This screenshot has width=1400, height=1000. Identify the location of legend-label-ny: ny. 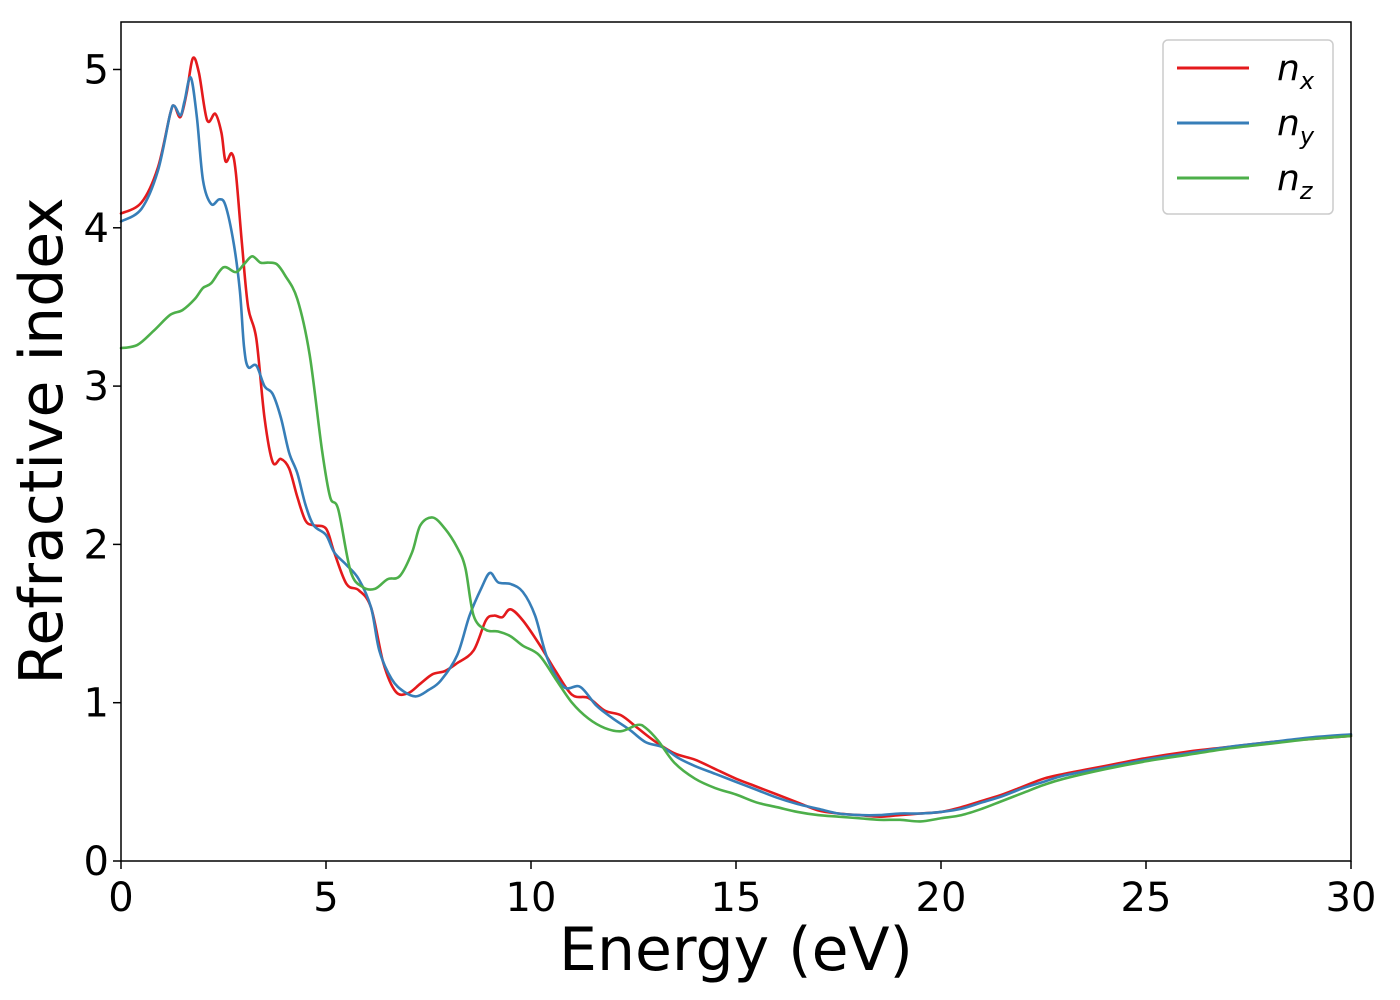
(1296, 126).